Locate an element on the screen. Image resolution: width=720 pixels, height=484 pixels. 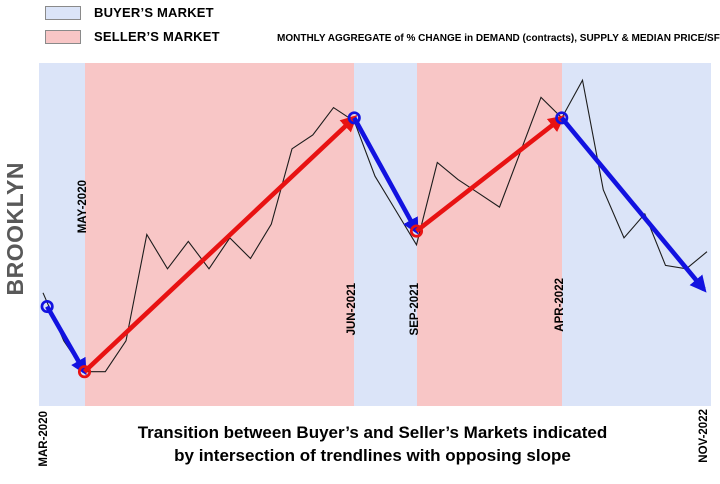
month-label-APR-2022: APR-2022 is located at coordinates (559, 305).